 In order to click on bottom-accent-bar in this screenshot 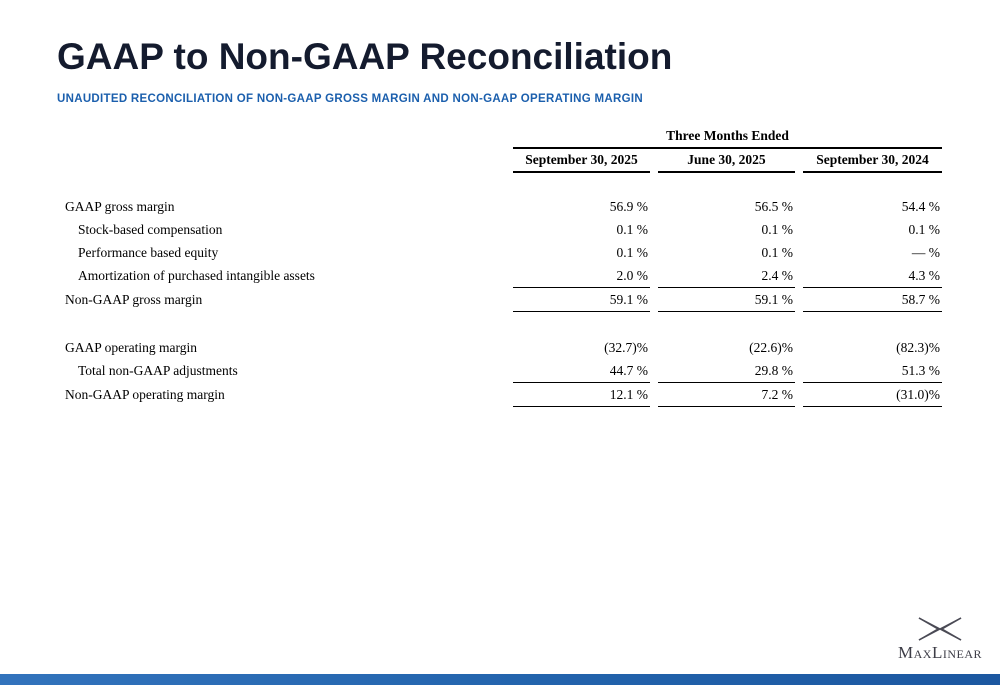, I will do `click(500, 679)`.